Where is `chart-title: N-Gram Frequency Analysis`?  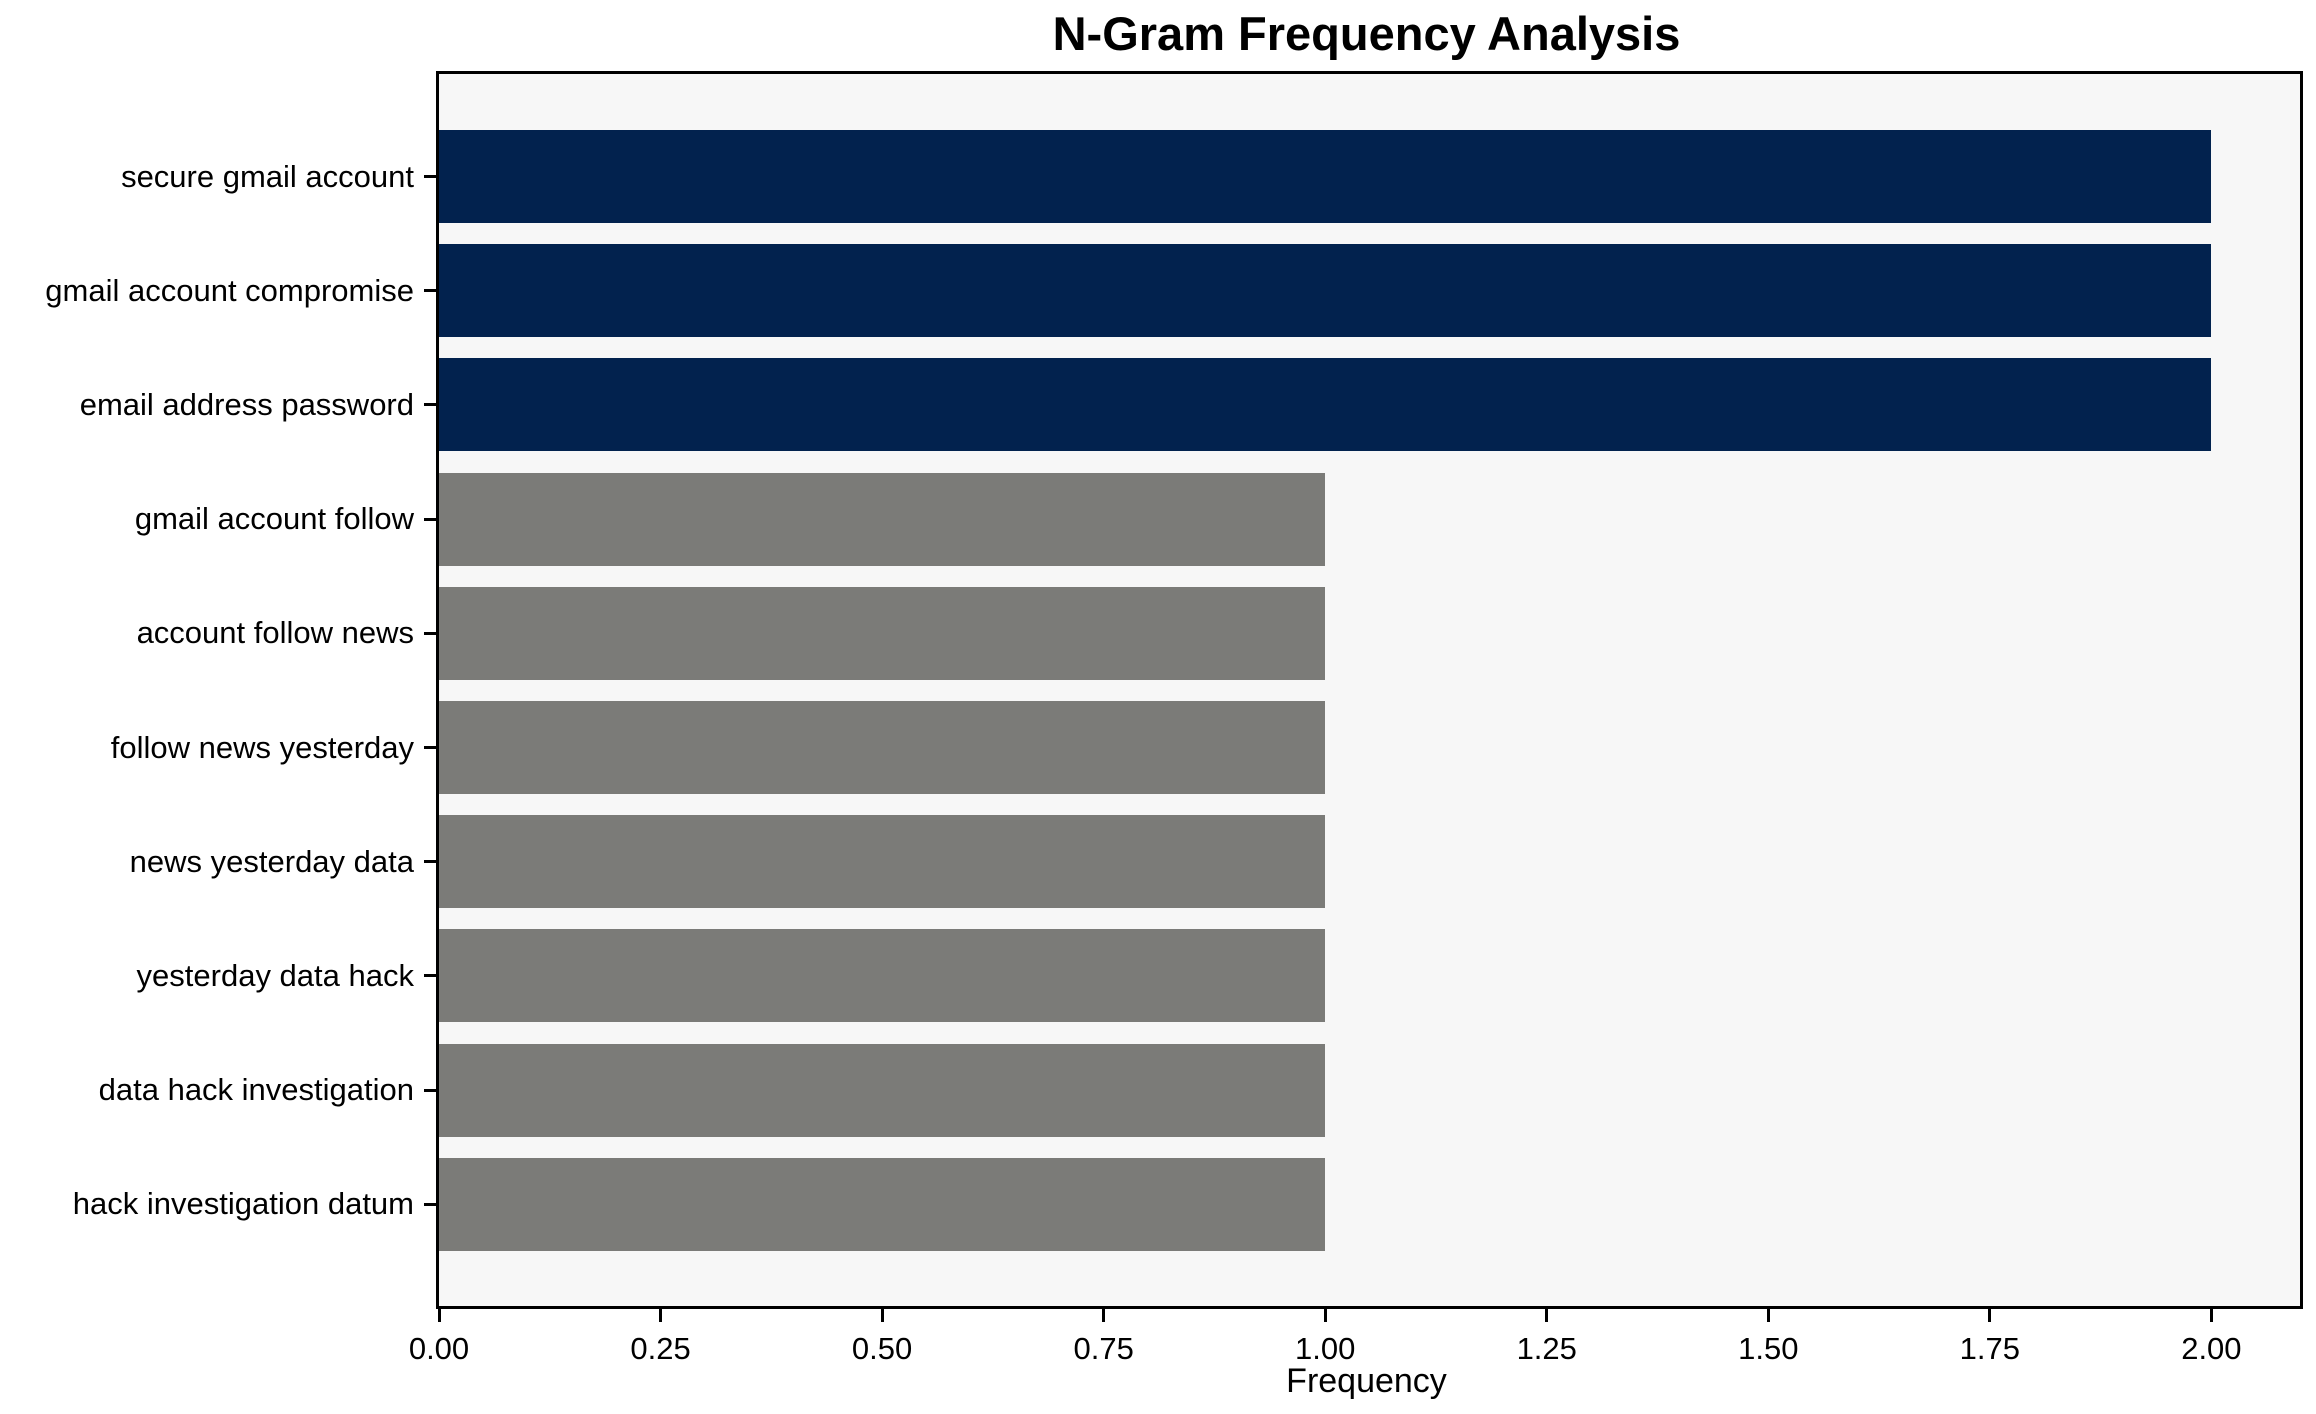 chart-title: N-Gram Frequency Analysis is located at coordinates (1366, 33).